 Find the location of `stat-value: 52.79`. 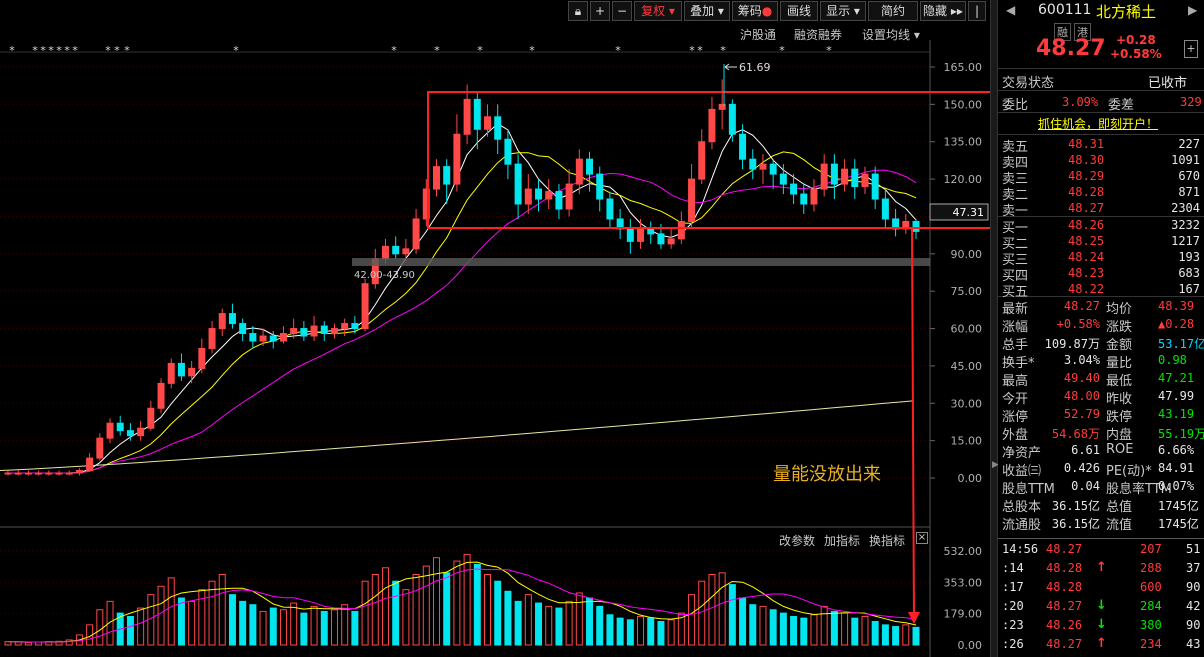

stat-value: 52.79 is located at coordinates (1081, 414).